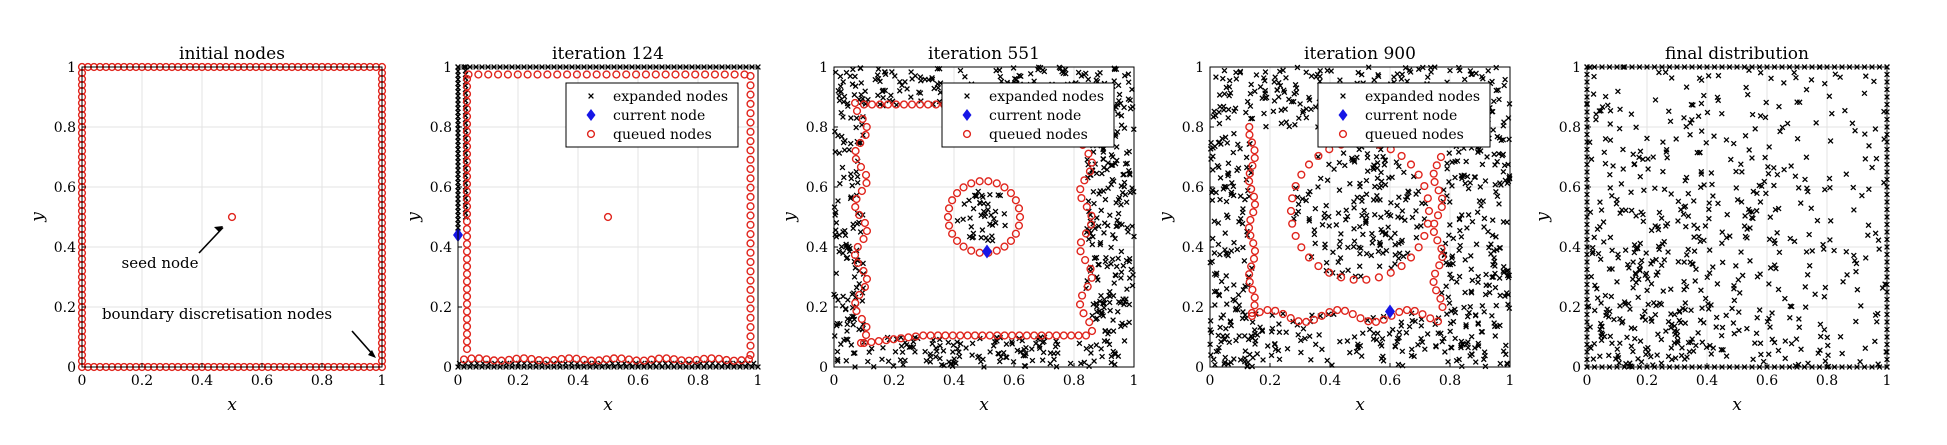  I want to click on x-tick-label: 1, so click(1134, 381).